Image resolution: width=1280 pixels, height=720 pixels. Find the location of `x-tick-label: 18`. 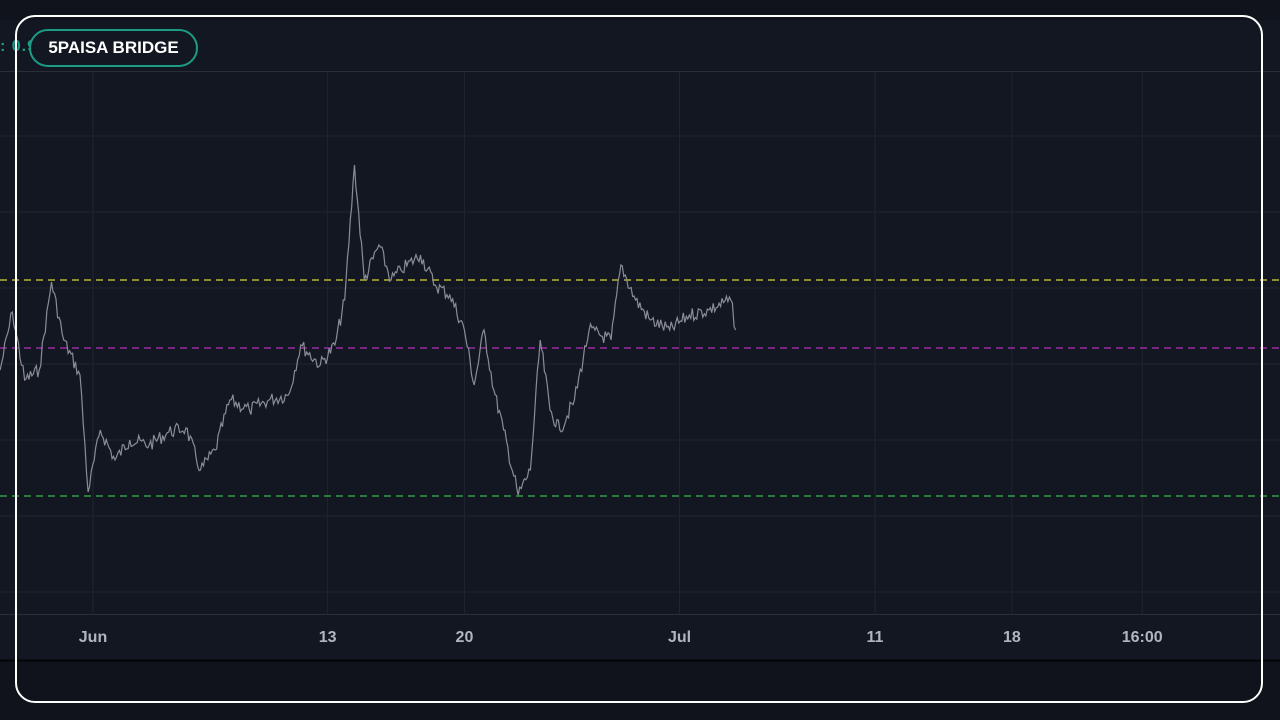

x-tick-label: 18 is located at coordinates (1012, 637).